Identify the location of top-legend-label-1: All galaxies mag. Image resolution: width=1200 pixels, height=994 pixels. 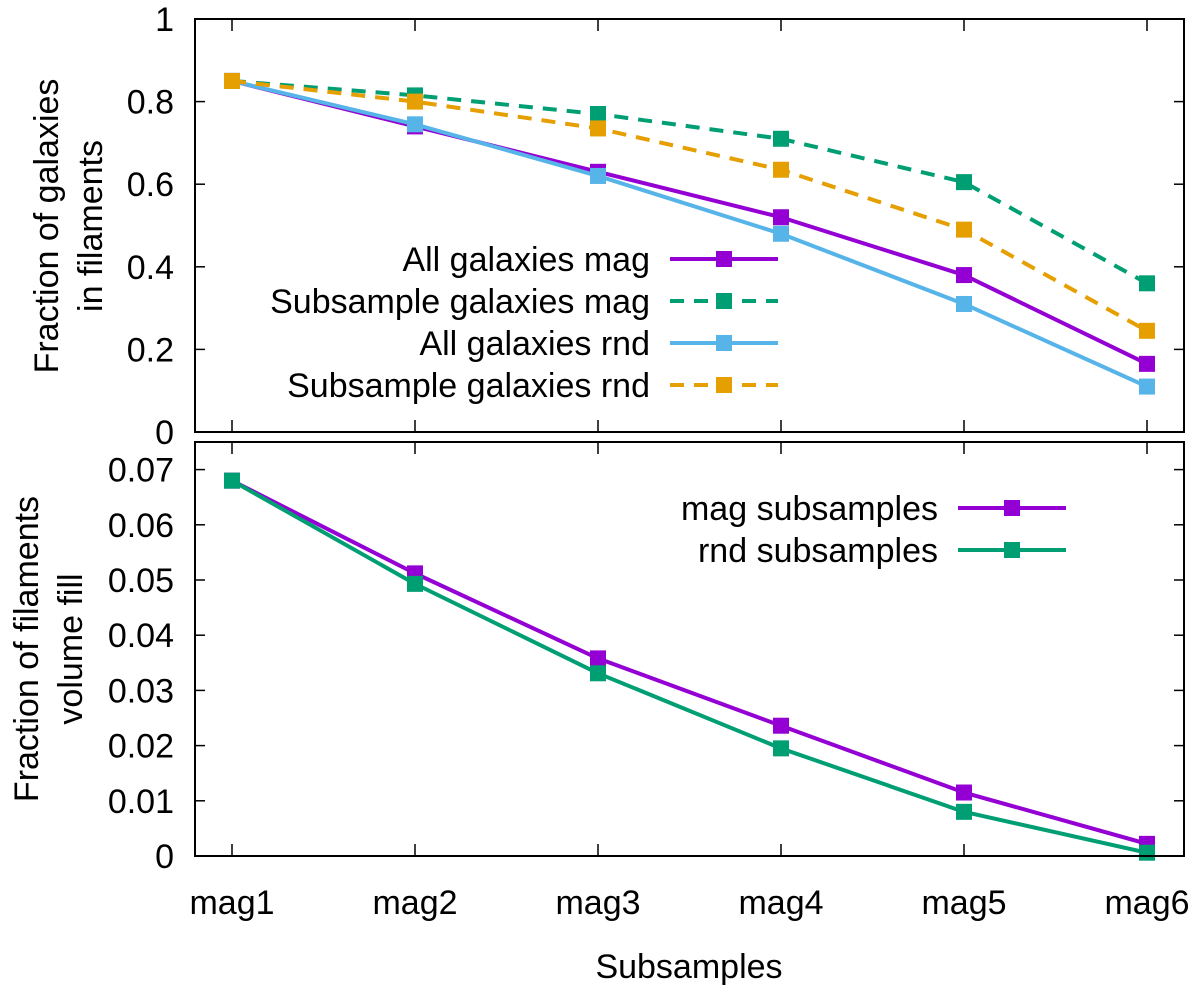
(526, 260).